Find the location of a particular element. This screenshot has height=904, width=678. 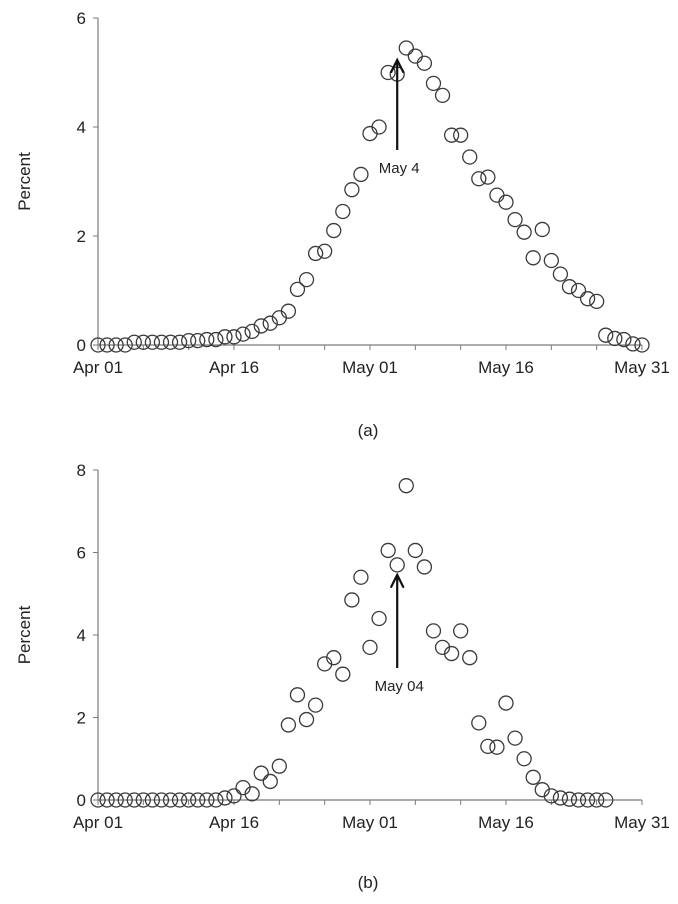

x-tick-label-a: May 01 is located at coordinates (370, 367).